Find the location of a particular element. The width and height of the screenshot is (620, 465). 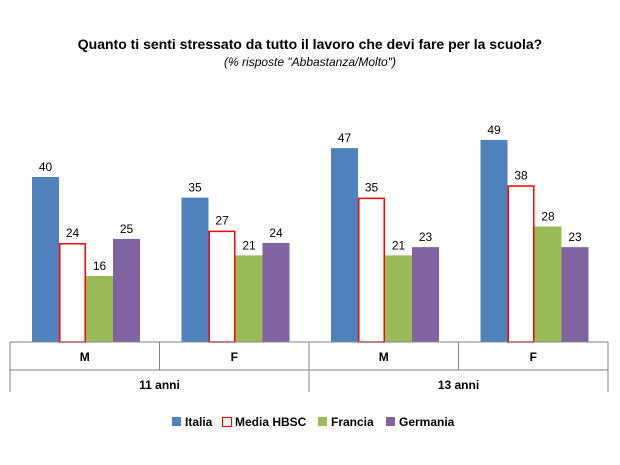

legend-label: Media HBSC is located at coordinates (271, 422).